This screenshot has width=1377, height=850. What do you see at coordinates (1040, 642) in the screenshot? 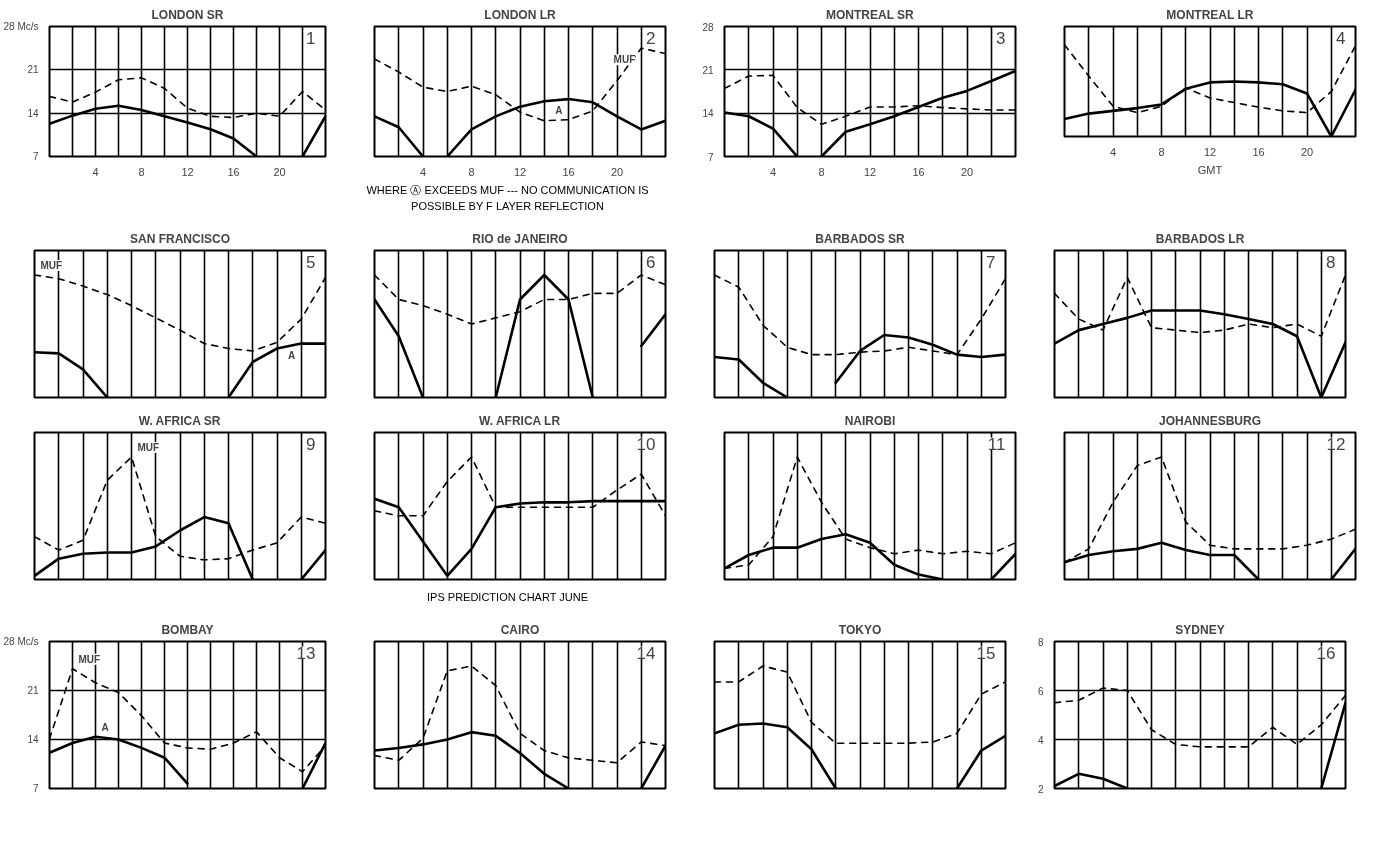
I see `y-tick-label: 8` at bounding box center [1040, 642].